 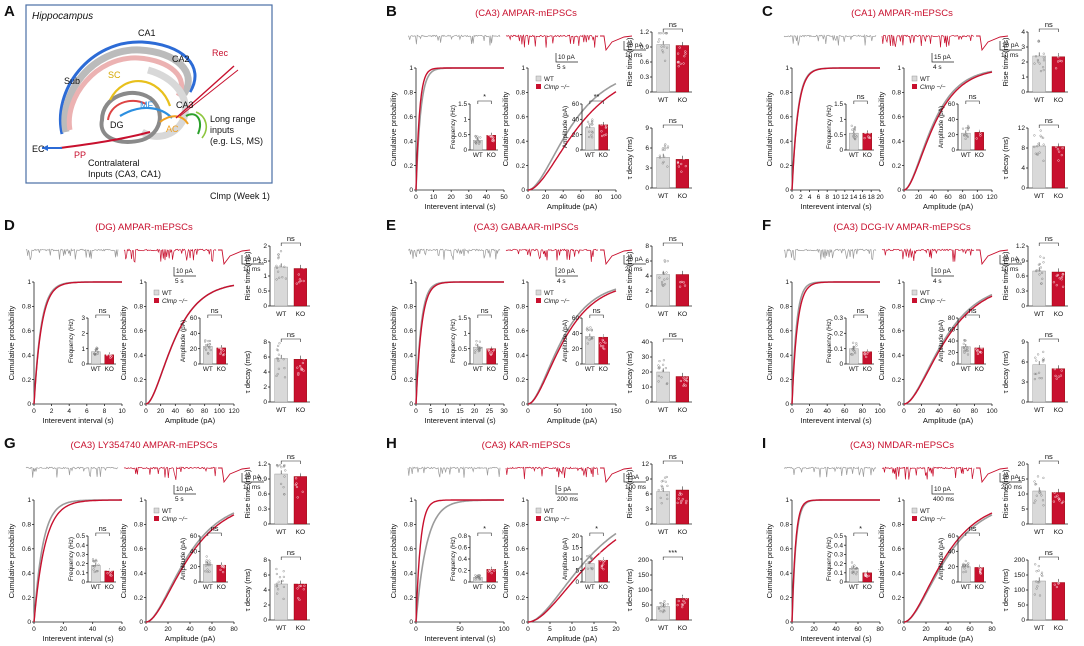 What do you see at coordinates (1058, 167) in the screenshot?
I see `ko-bar` at bounding box center [1058, 167].